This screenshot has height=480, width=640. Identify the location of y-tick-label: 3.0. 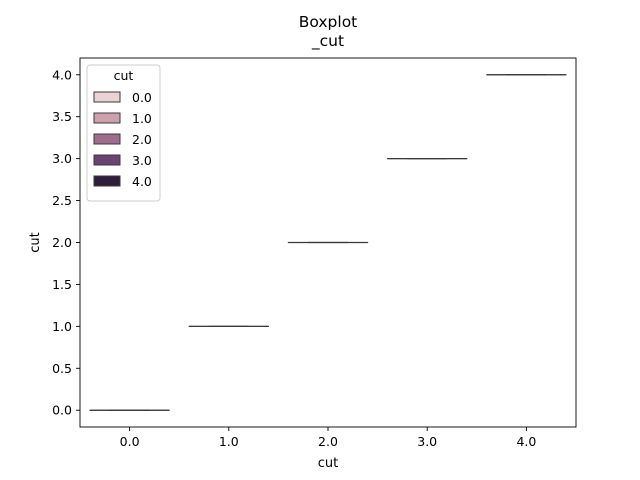
(62, 158).